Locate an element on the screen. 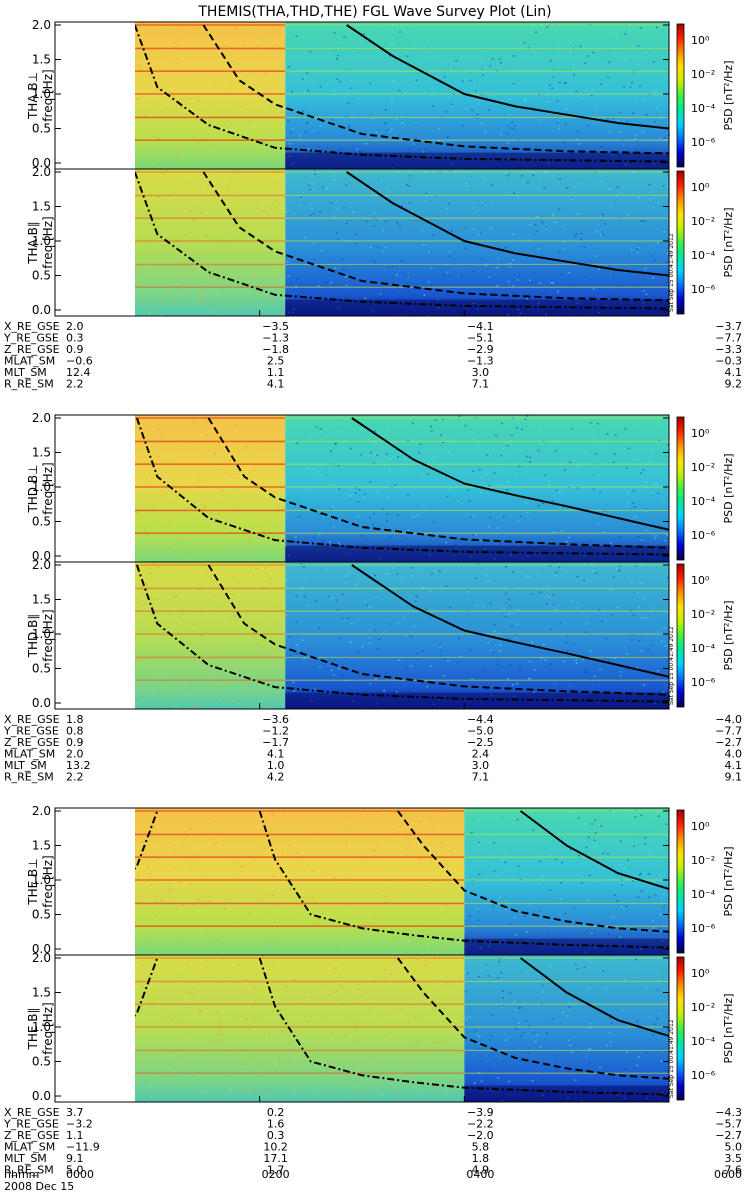 This screenshot has height=1200, width=750. orbit-value: 12.4 is located at coordinates (78, 372).